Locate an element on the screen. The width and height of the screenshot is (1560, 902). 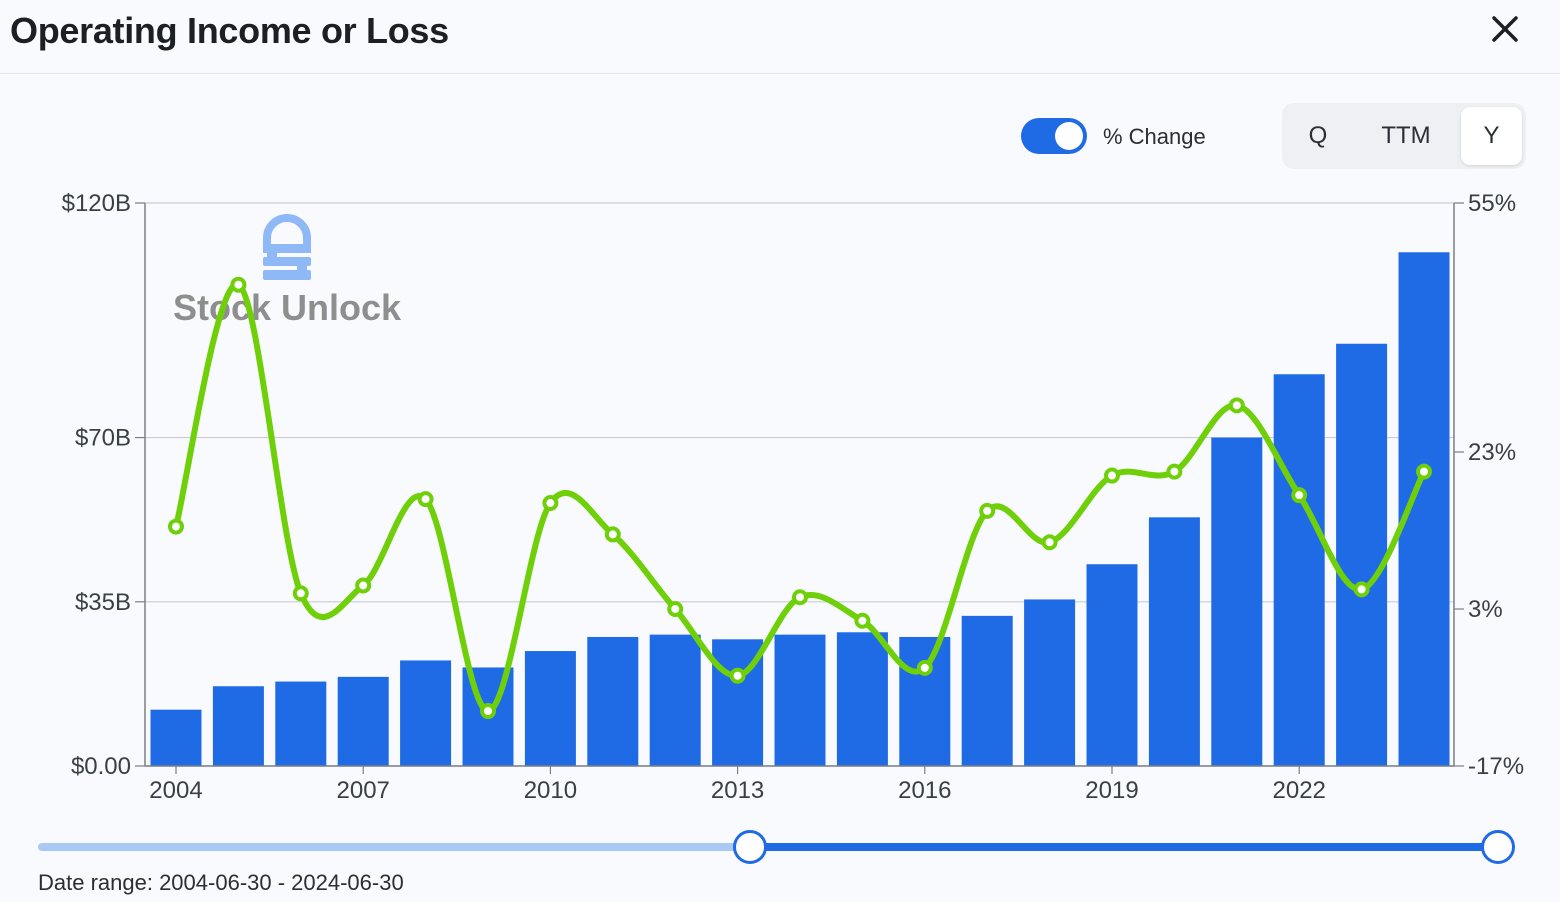
percent-change-label: % Change is located at coordinates (1154, 136).